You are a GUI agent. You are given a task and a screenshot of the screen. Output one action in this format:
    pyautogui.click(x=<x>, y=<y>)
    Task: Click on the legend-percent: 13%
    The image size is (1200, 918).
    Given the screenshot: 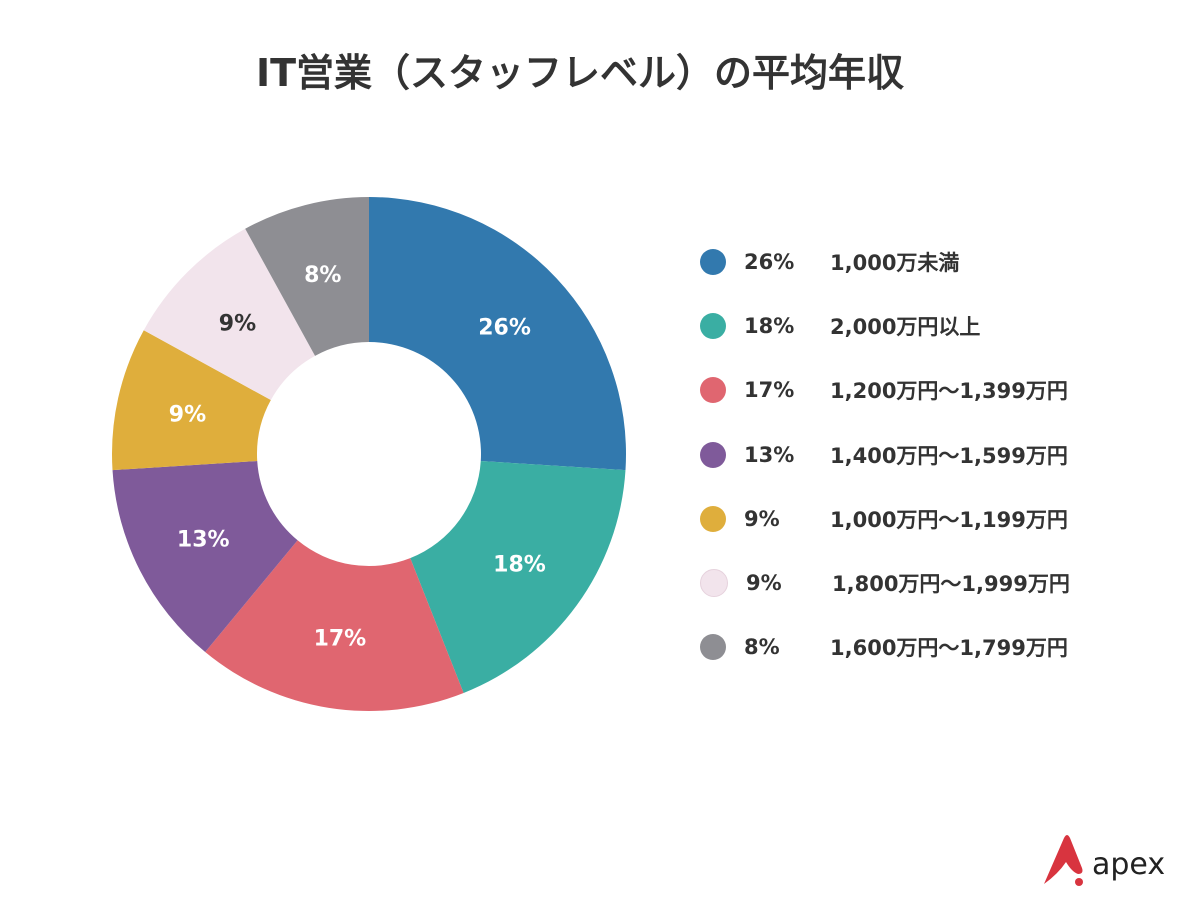 What is the action you would take?
    pyautogui.click(x=769, y=454)
    